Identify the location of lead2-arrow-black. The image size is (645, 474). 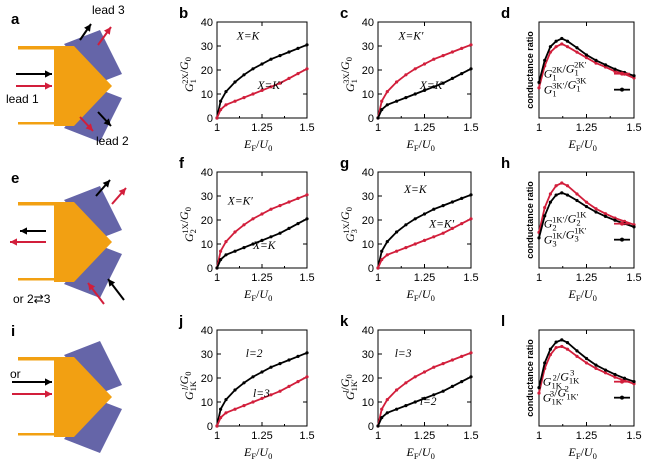
(104, 119).